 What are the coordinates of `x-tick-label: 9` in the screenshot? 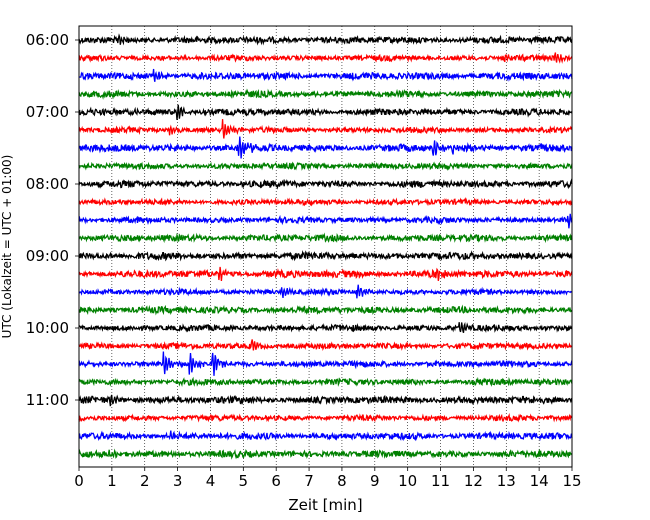 It's located at (375, 481).